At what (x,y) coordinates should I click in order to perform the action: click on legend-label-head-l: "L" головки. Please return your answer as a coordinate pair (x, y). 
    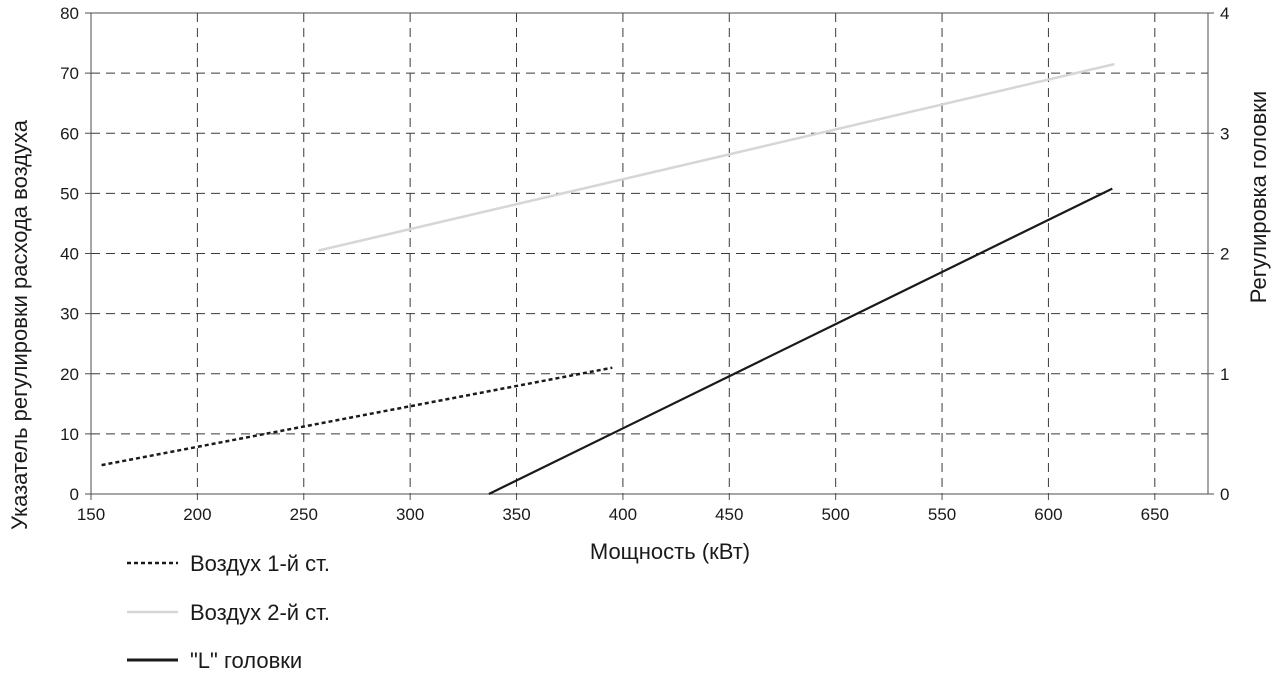
    Looking at the image, I should click on (246, 660).